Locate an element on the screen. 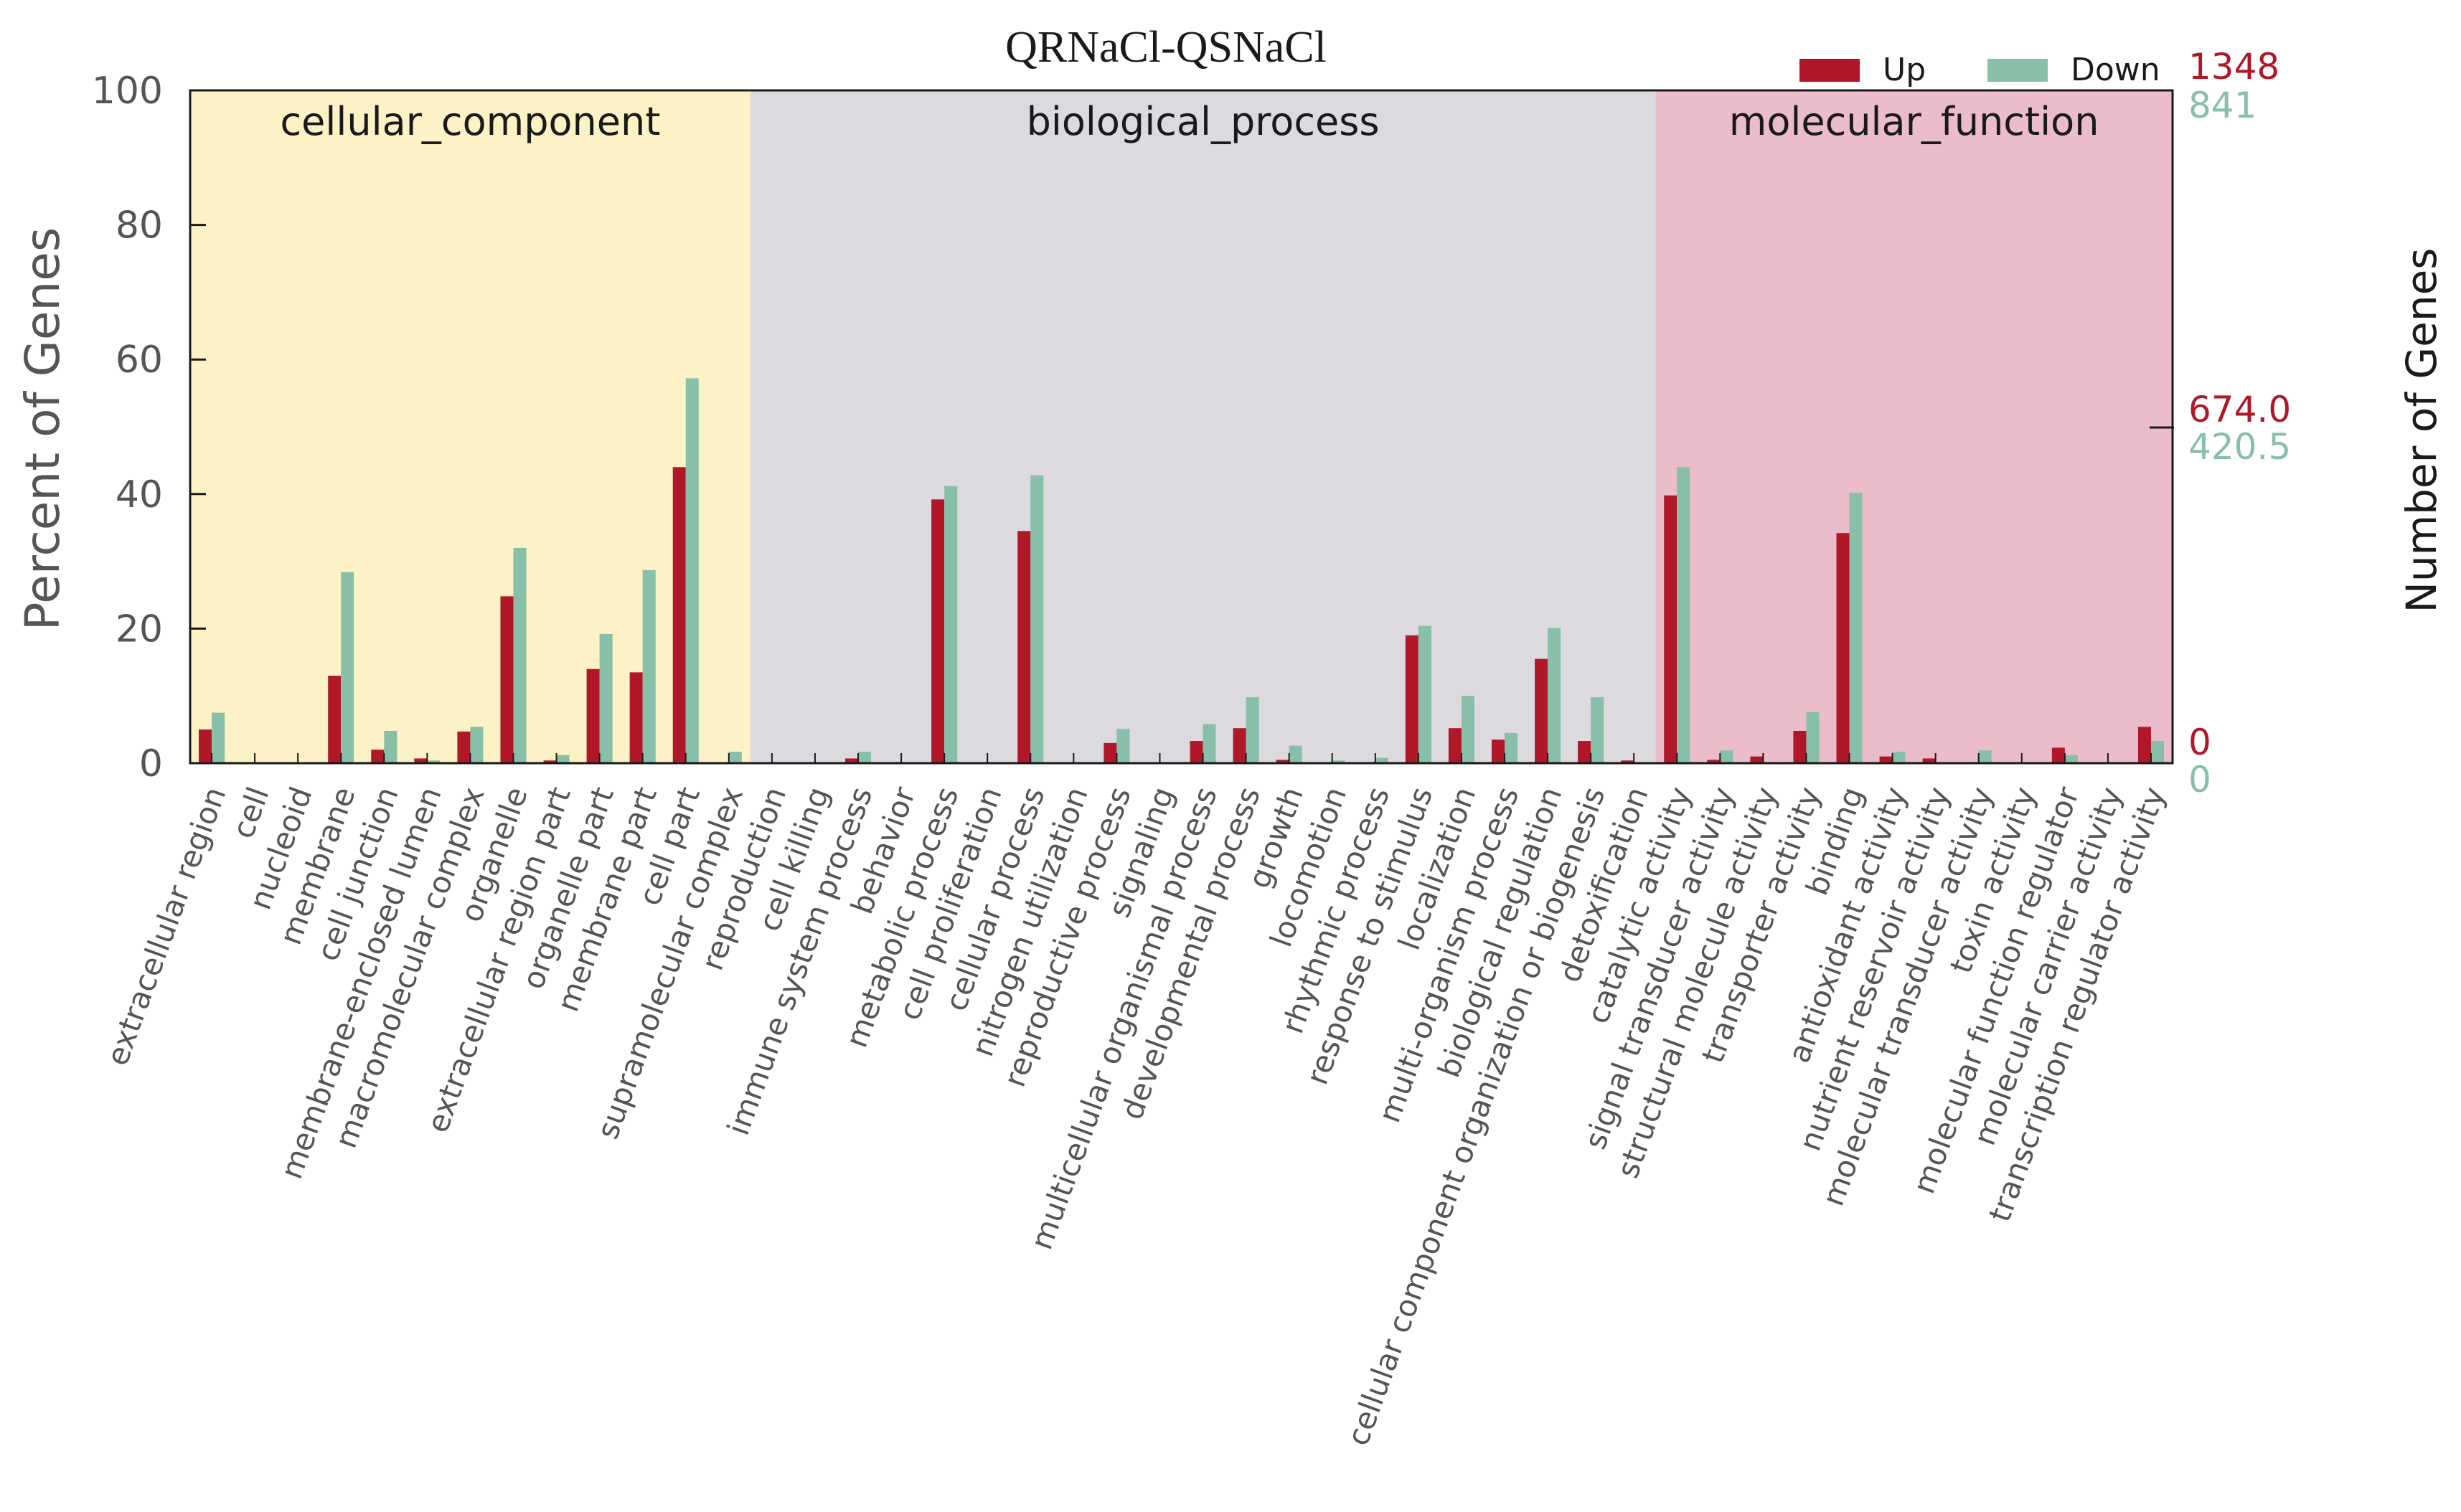 The height and width of the screenshot is (1512, 2461). right-axis-up-max: 1348 is located at coordinates (2233, 67).